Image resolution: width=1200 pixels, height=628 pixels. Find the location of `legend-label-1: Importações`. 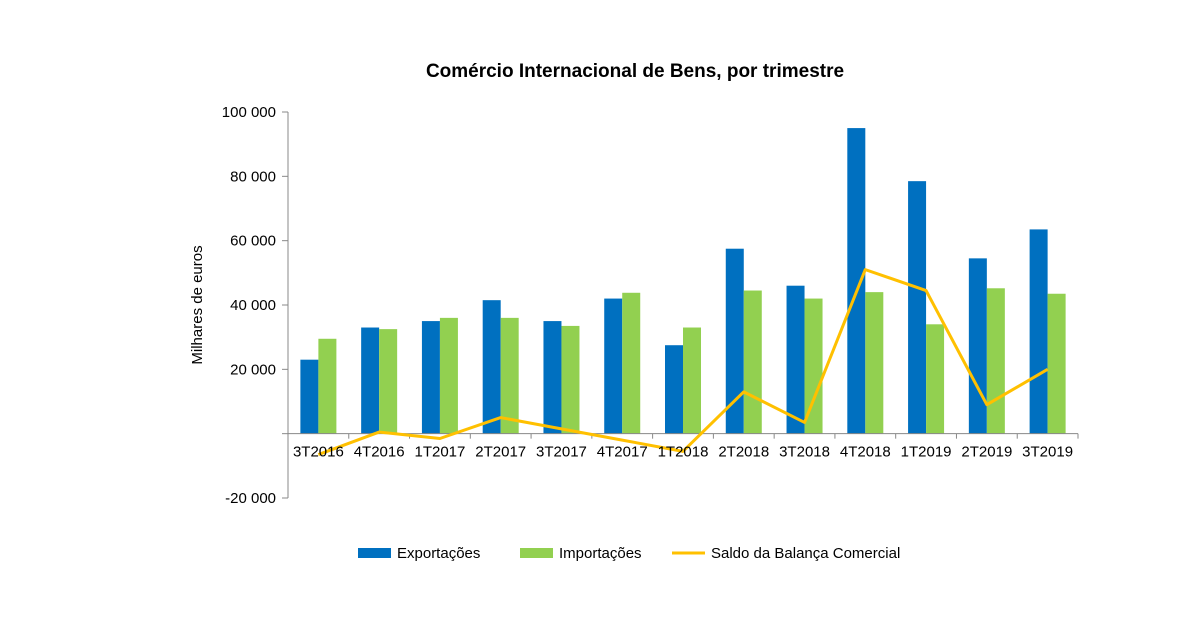

legend-label-1: Importações is located at coordinates (600, 553).